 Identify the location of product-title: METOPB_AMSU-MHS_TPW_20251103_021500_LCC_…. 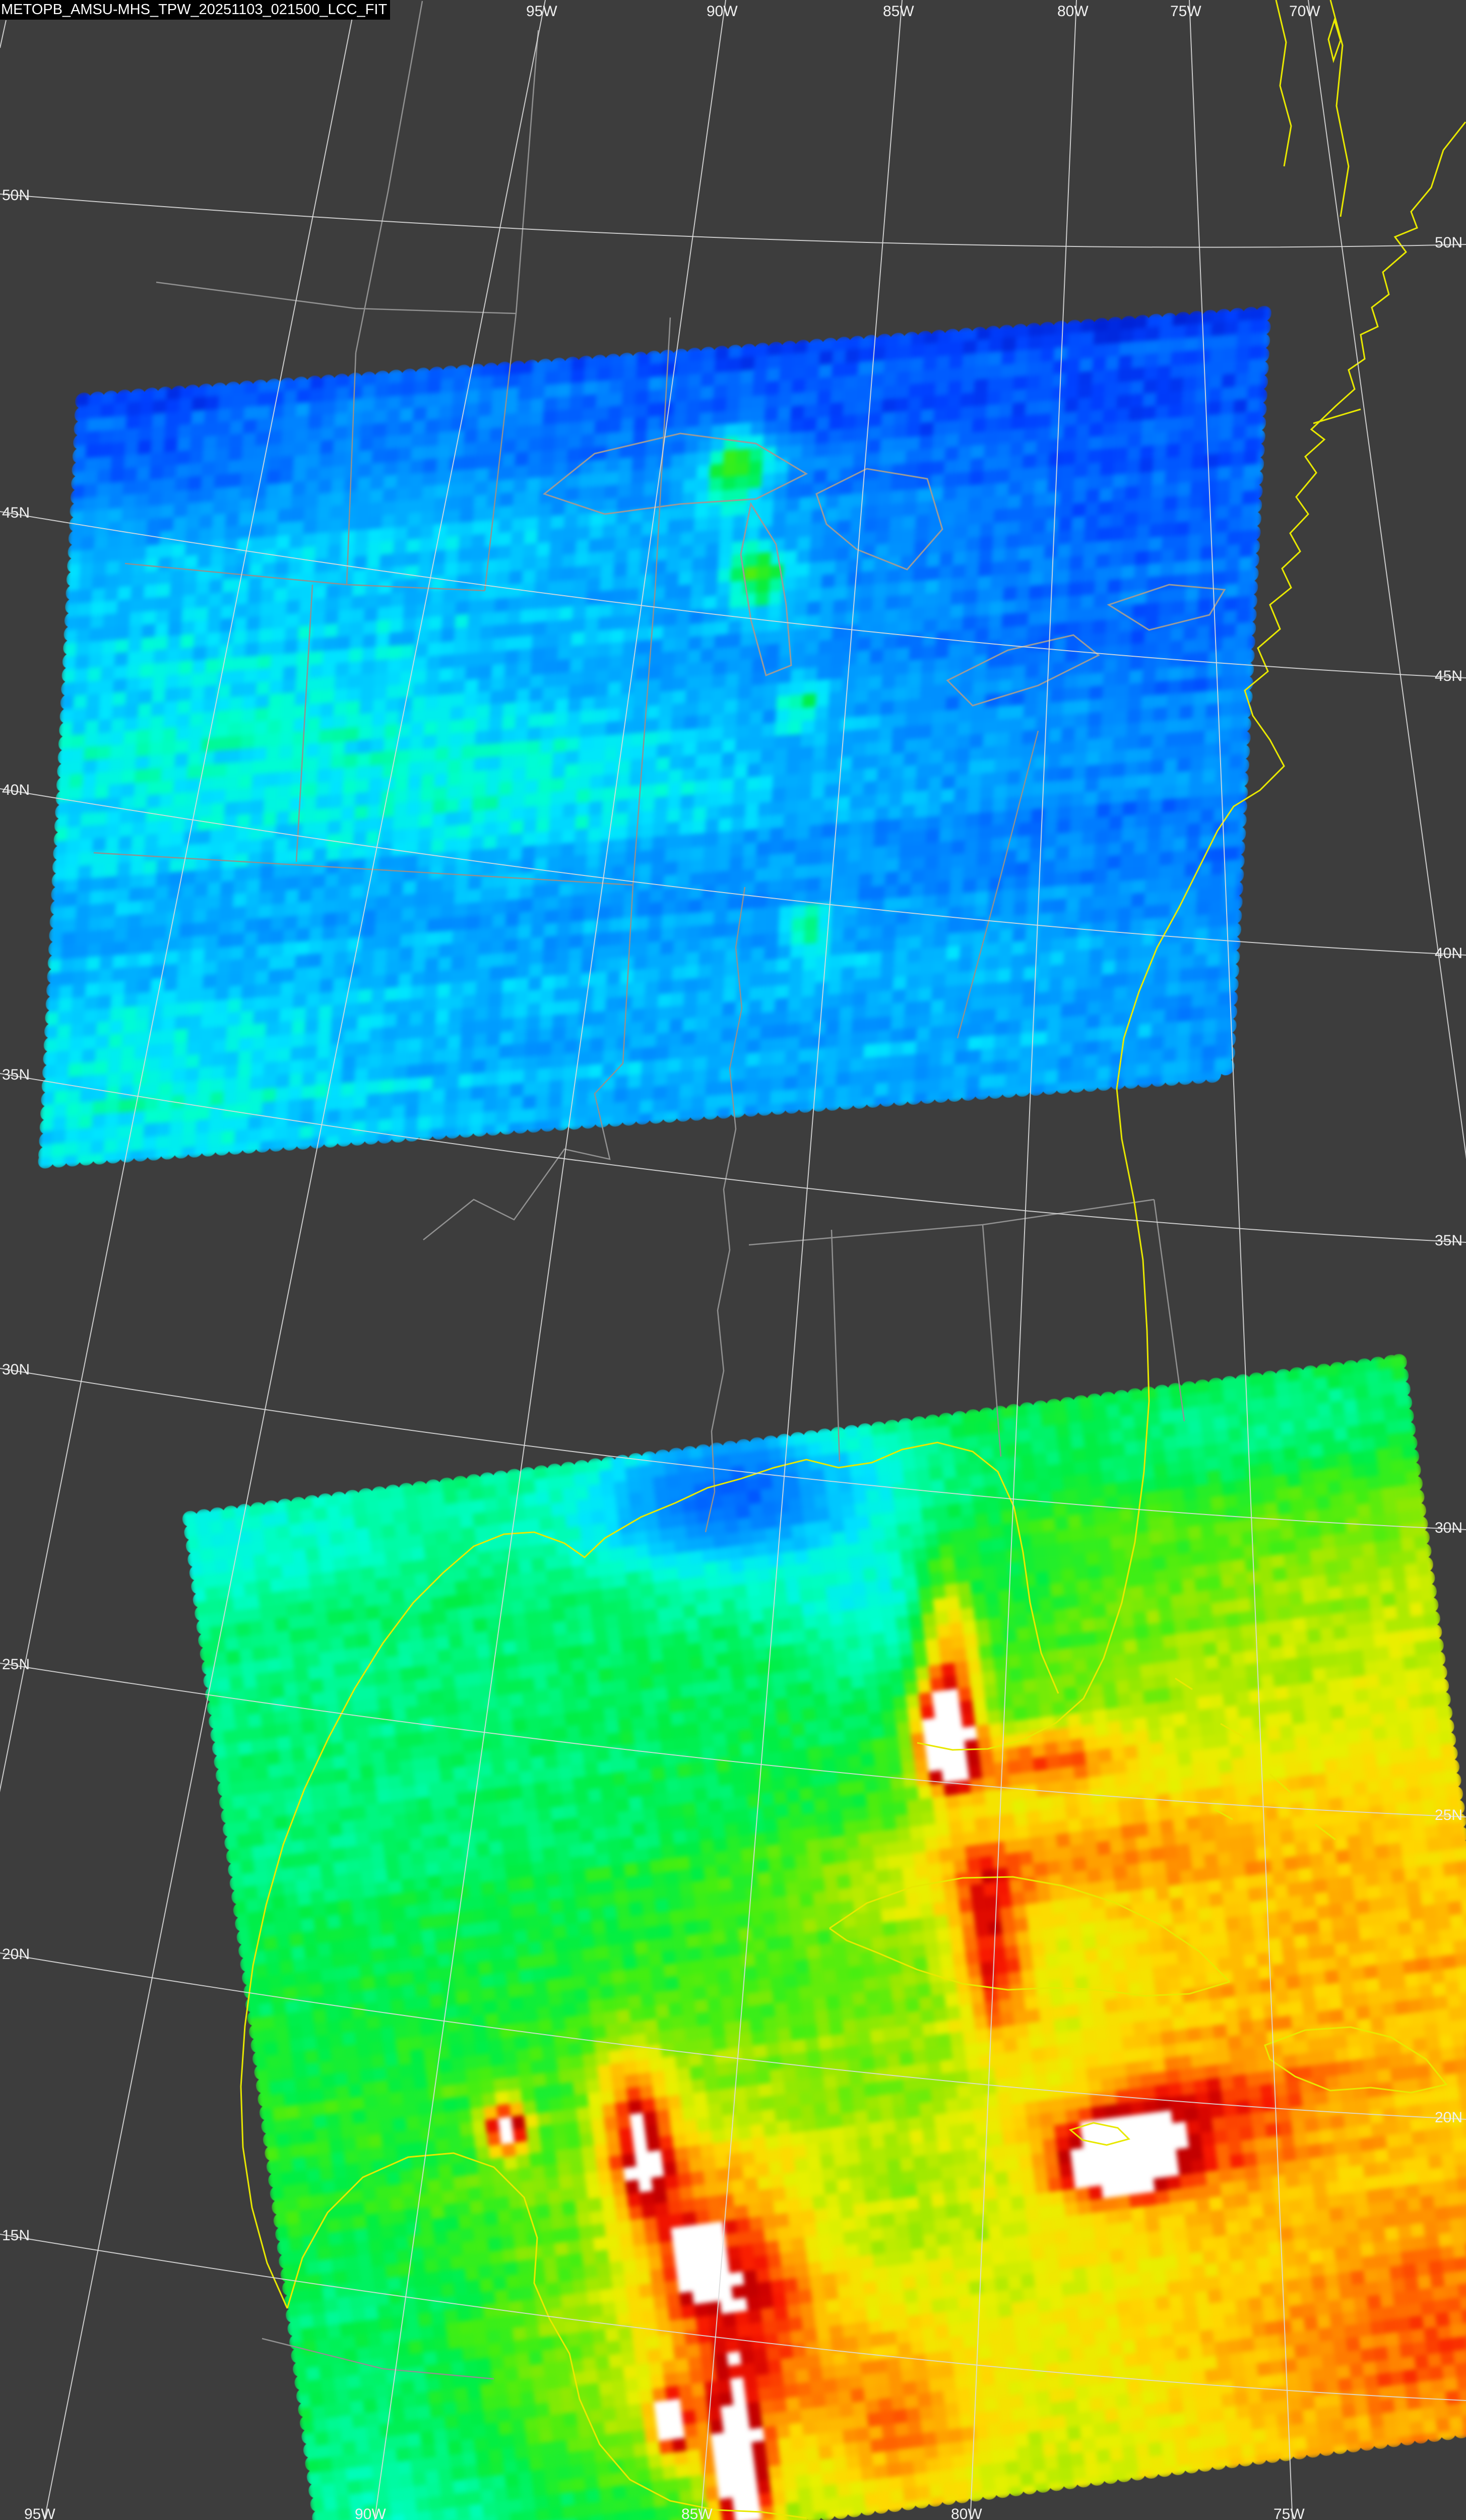
(195, 10).